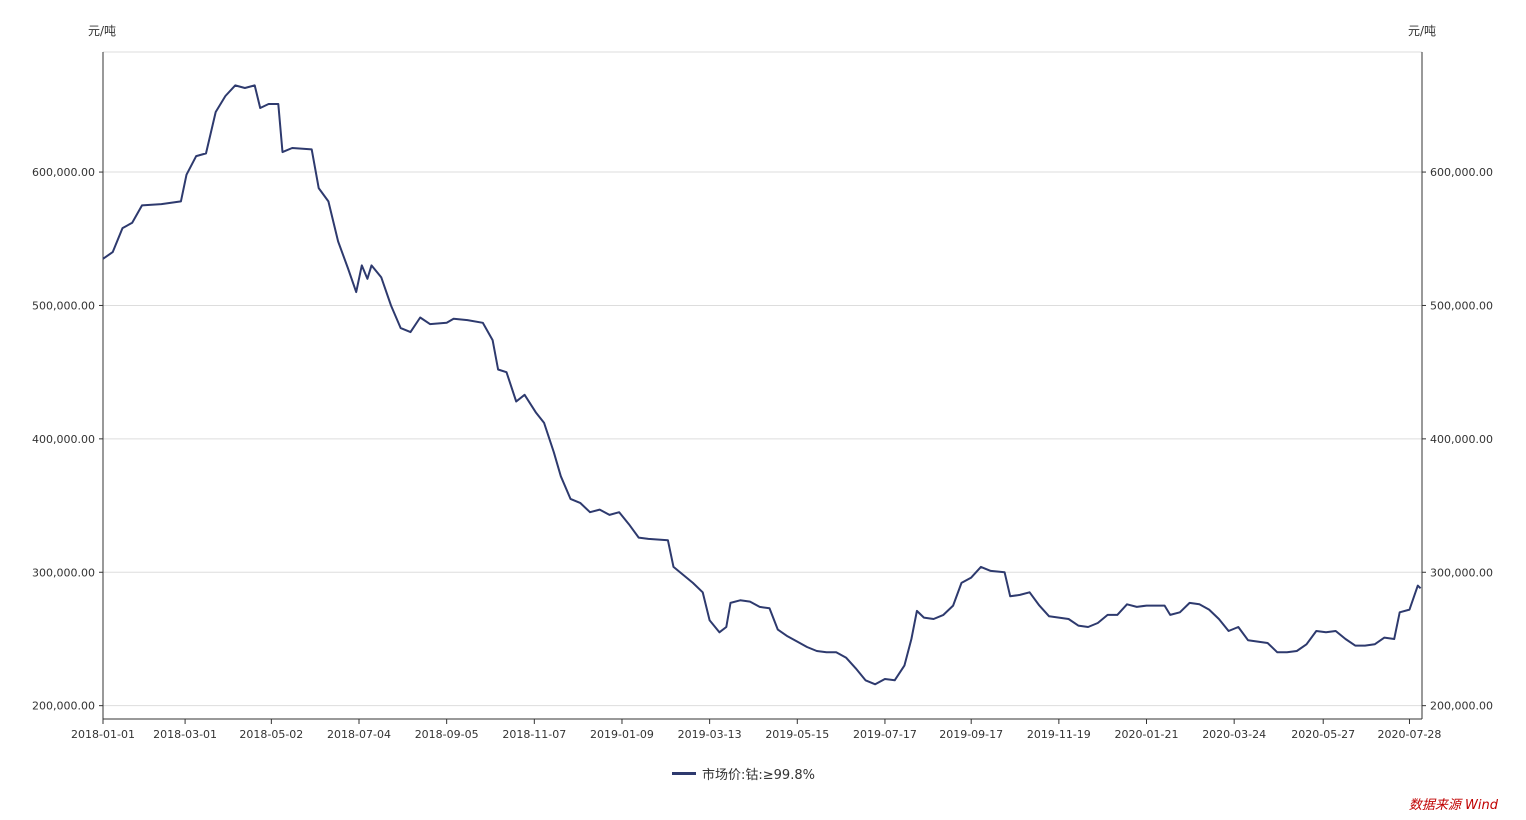 This screenshot has width=1526, height=820. Describe the element at coordinates (534, 734) in the screenshot. I see `x-tick-label: 2018-11-07` at that location.